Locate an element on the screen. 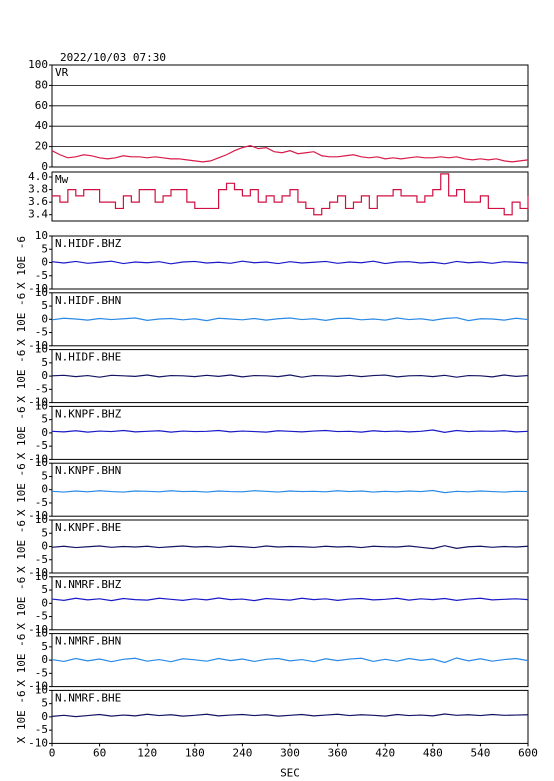 This screenshot has width=554, height=781. x-tick-label: 120 is located at coordinates (147, 752).